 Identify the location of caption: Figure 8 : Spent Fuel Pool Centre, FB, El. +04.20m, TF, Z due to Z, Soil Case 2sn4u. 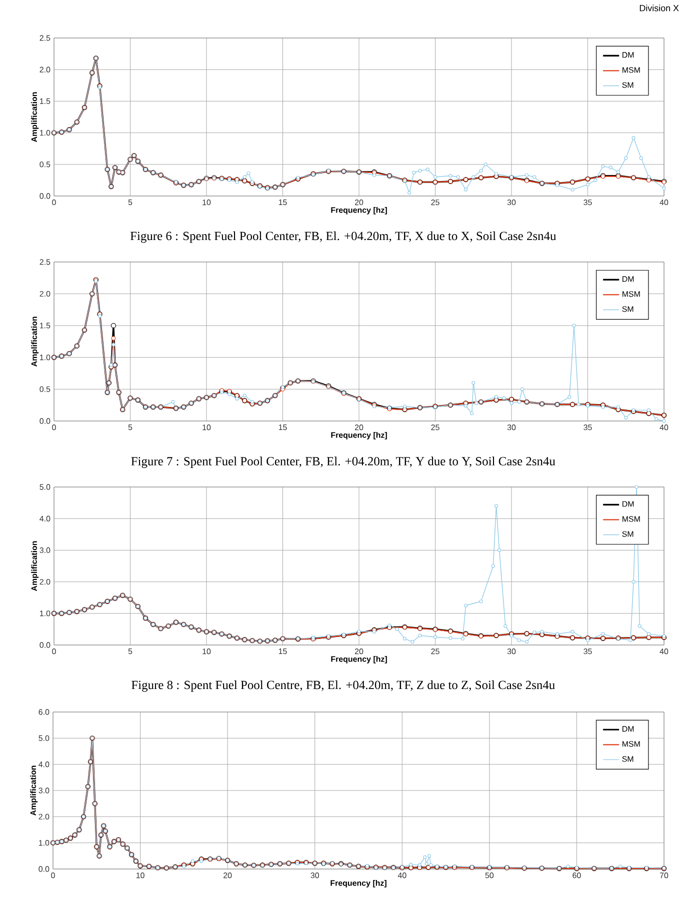
(343, 686).